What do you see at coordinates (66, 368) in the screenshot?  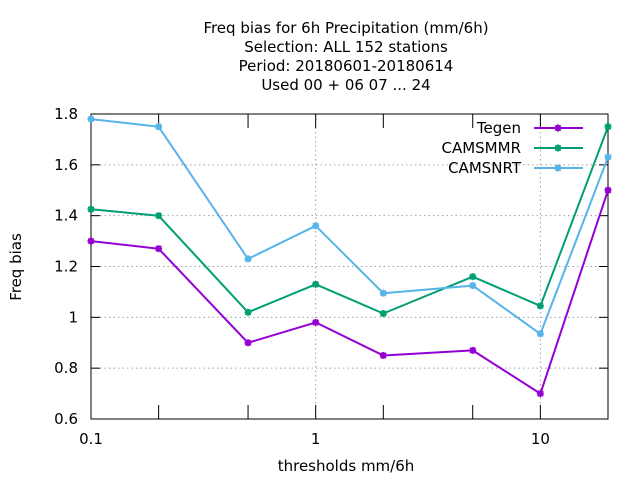 I see `y-tick-label: 0.8` at bounding box center [66, 368].